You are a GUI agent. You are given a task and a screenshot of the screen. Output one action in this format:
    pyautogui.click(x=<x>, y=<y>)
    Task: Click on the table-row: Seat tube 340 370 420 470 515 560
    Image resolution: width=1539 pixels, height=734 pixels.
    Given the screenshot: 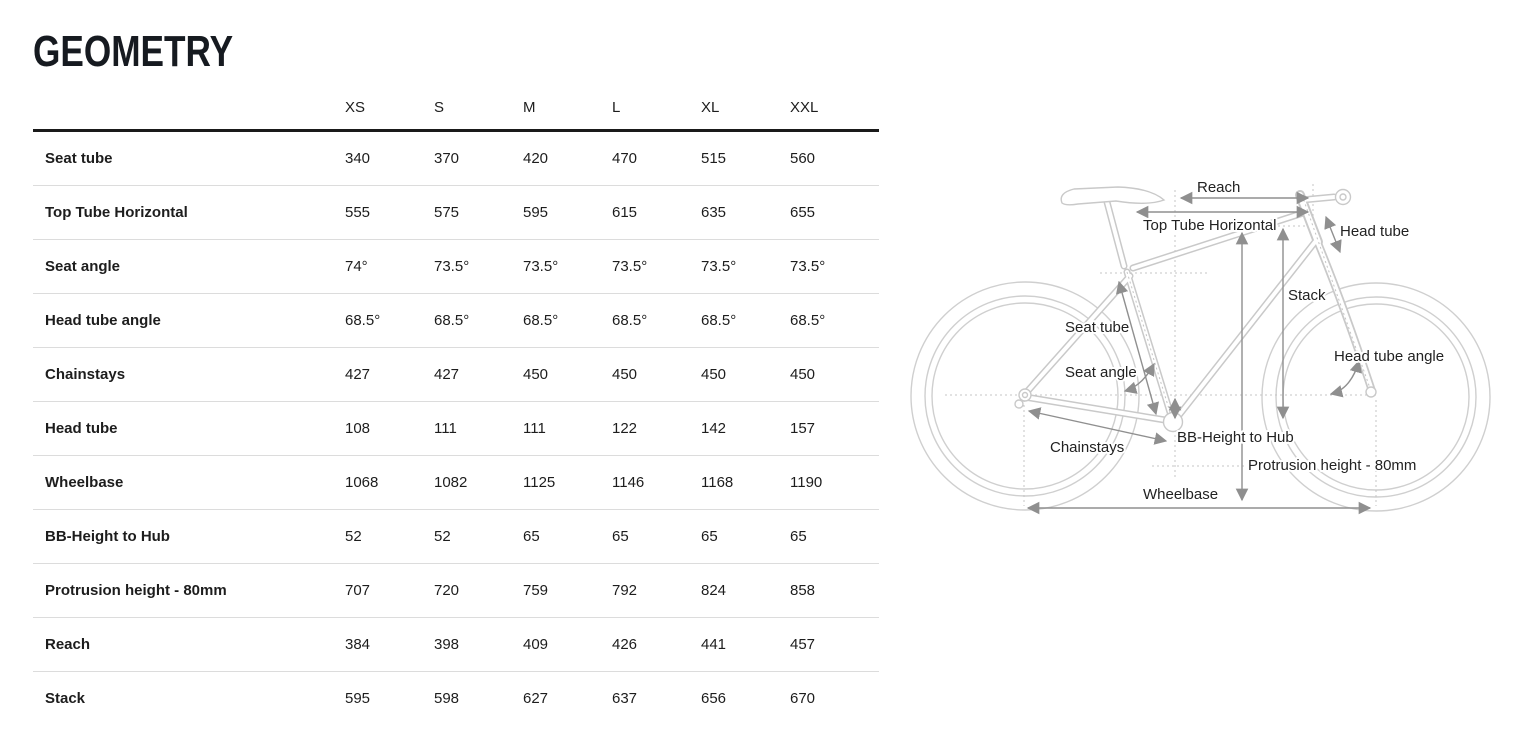 What is the action you would take?
    pyautogui.click(x=456, y=159)
    